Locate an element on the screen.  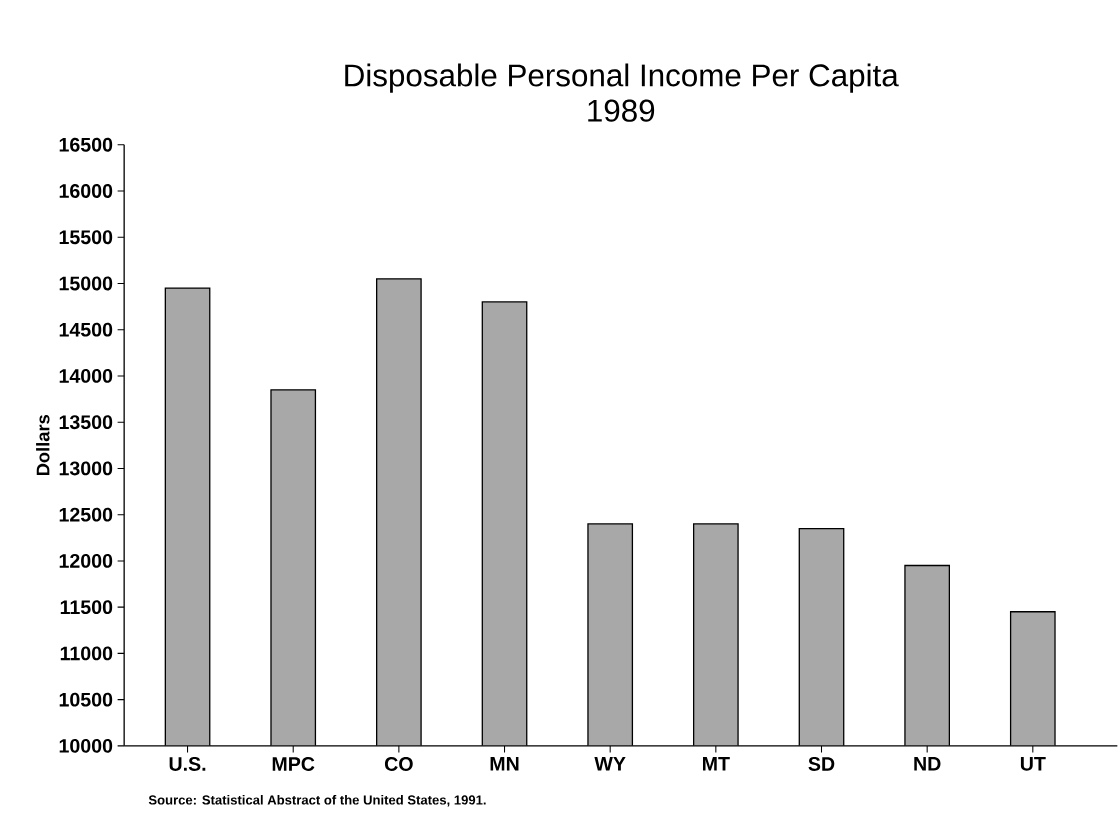
x-tick-label: SD is located at coordinates (821, 763).